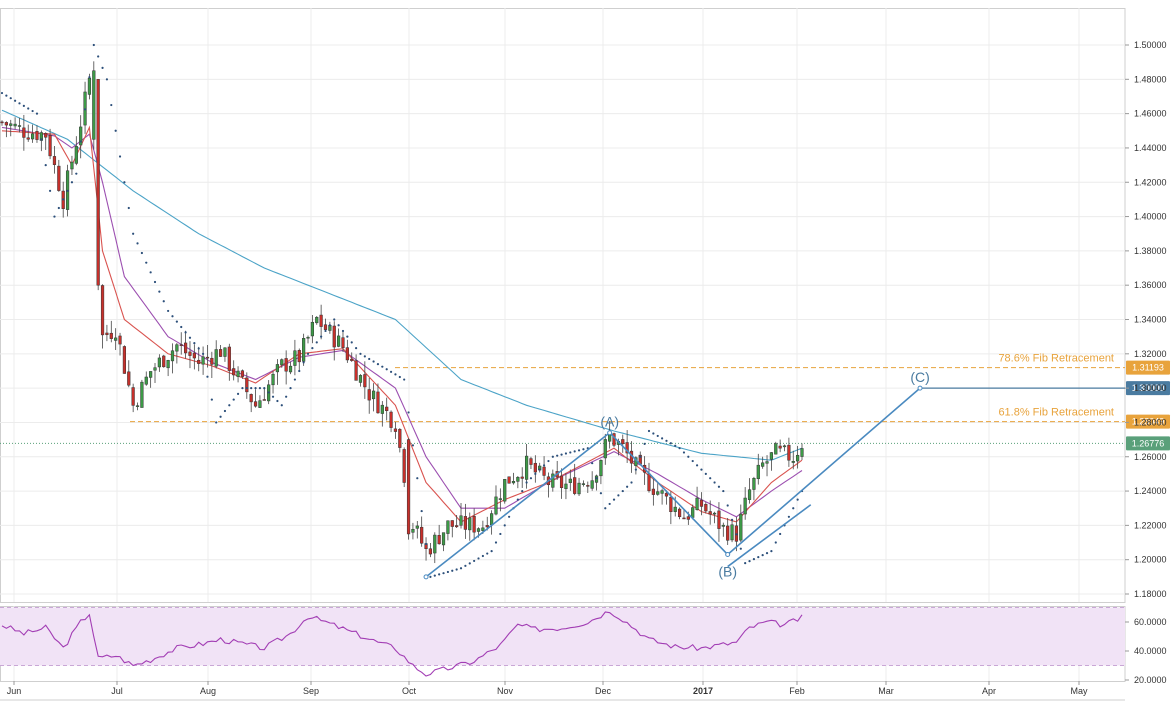 The image size is (1172, 718). I want to click on y-tick-label: 1.18000, so click(1150, 594).